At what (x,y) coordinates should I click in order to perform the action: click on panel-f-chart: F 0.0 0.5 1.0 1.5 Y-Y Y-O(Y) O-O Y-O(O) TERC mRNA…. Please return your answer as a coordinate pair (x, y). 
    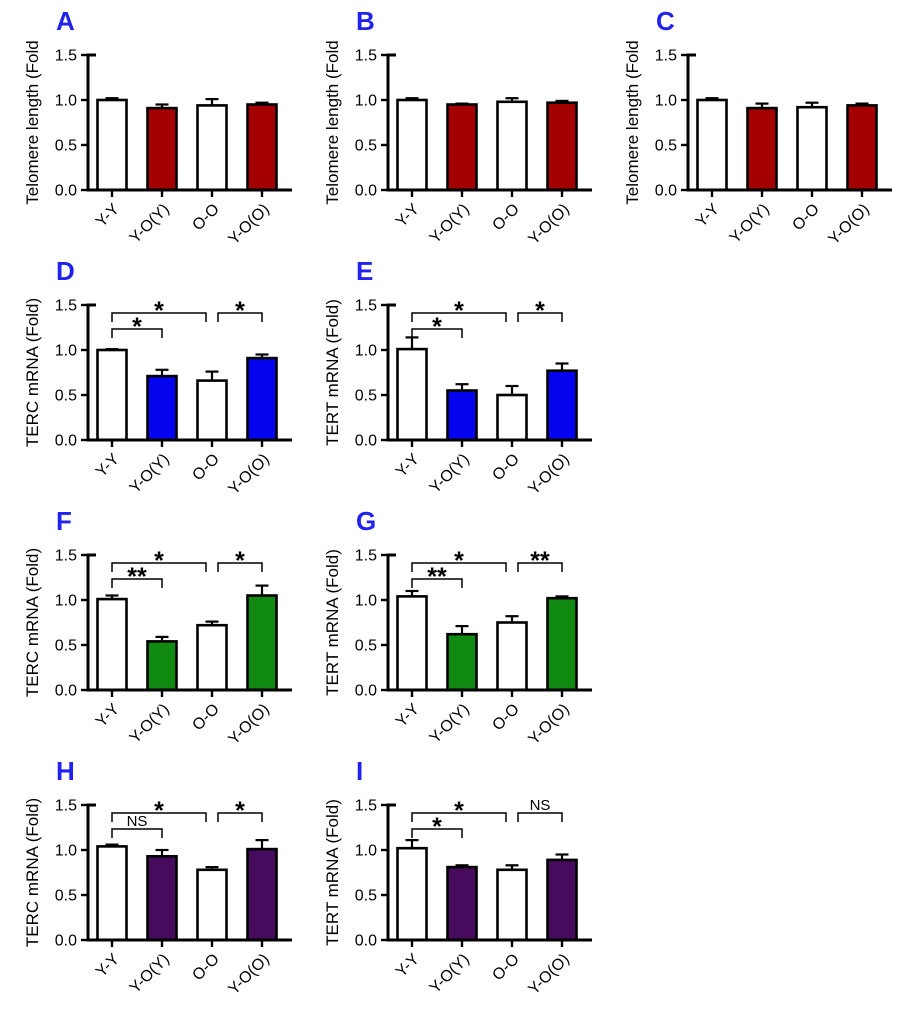
    Looking at the image, I should click on (150, 625).